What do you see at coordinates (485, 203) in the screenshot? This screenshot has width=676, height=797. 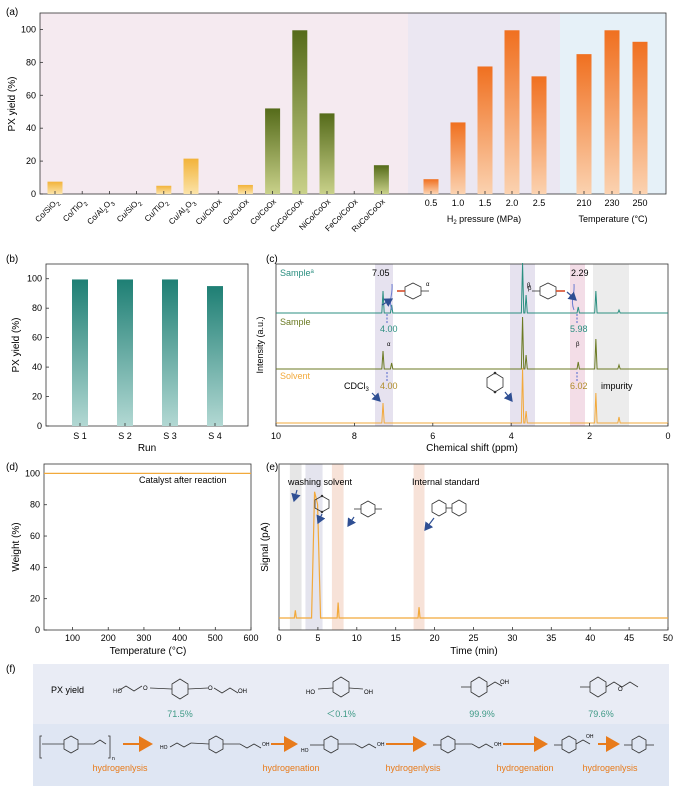 I see `pressure-tick-label: 1.5` at bounding box center [485, 203].